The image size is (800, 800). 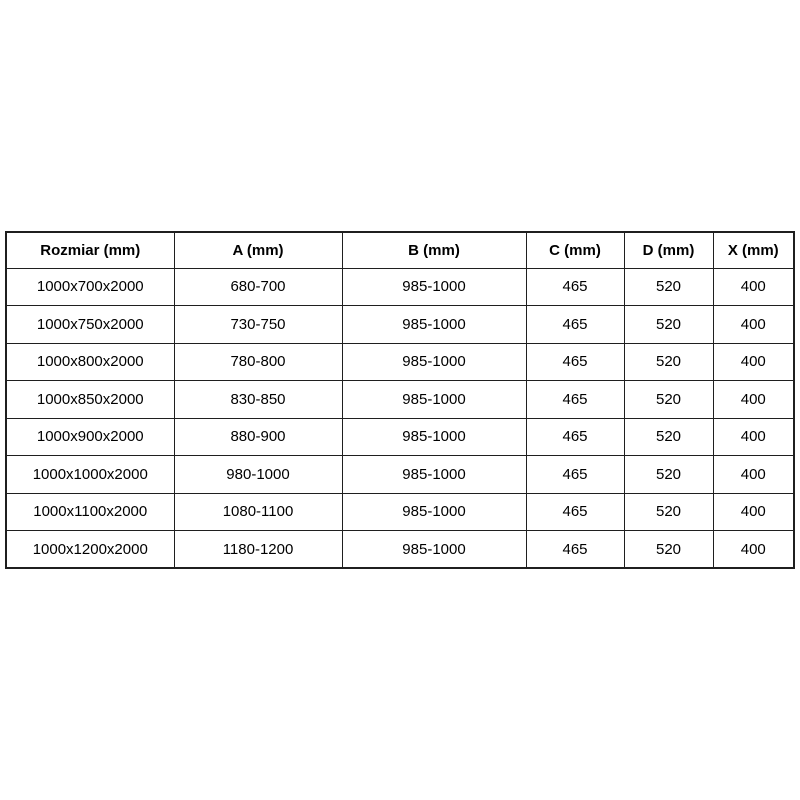 What do you see at coordinates (258, 549) in the screenshot?
I see `cell-a: 1180-1200` at bounding box center [258, 549].